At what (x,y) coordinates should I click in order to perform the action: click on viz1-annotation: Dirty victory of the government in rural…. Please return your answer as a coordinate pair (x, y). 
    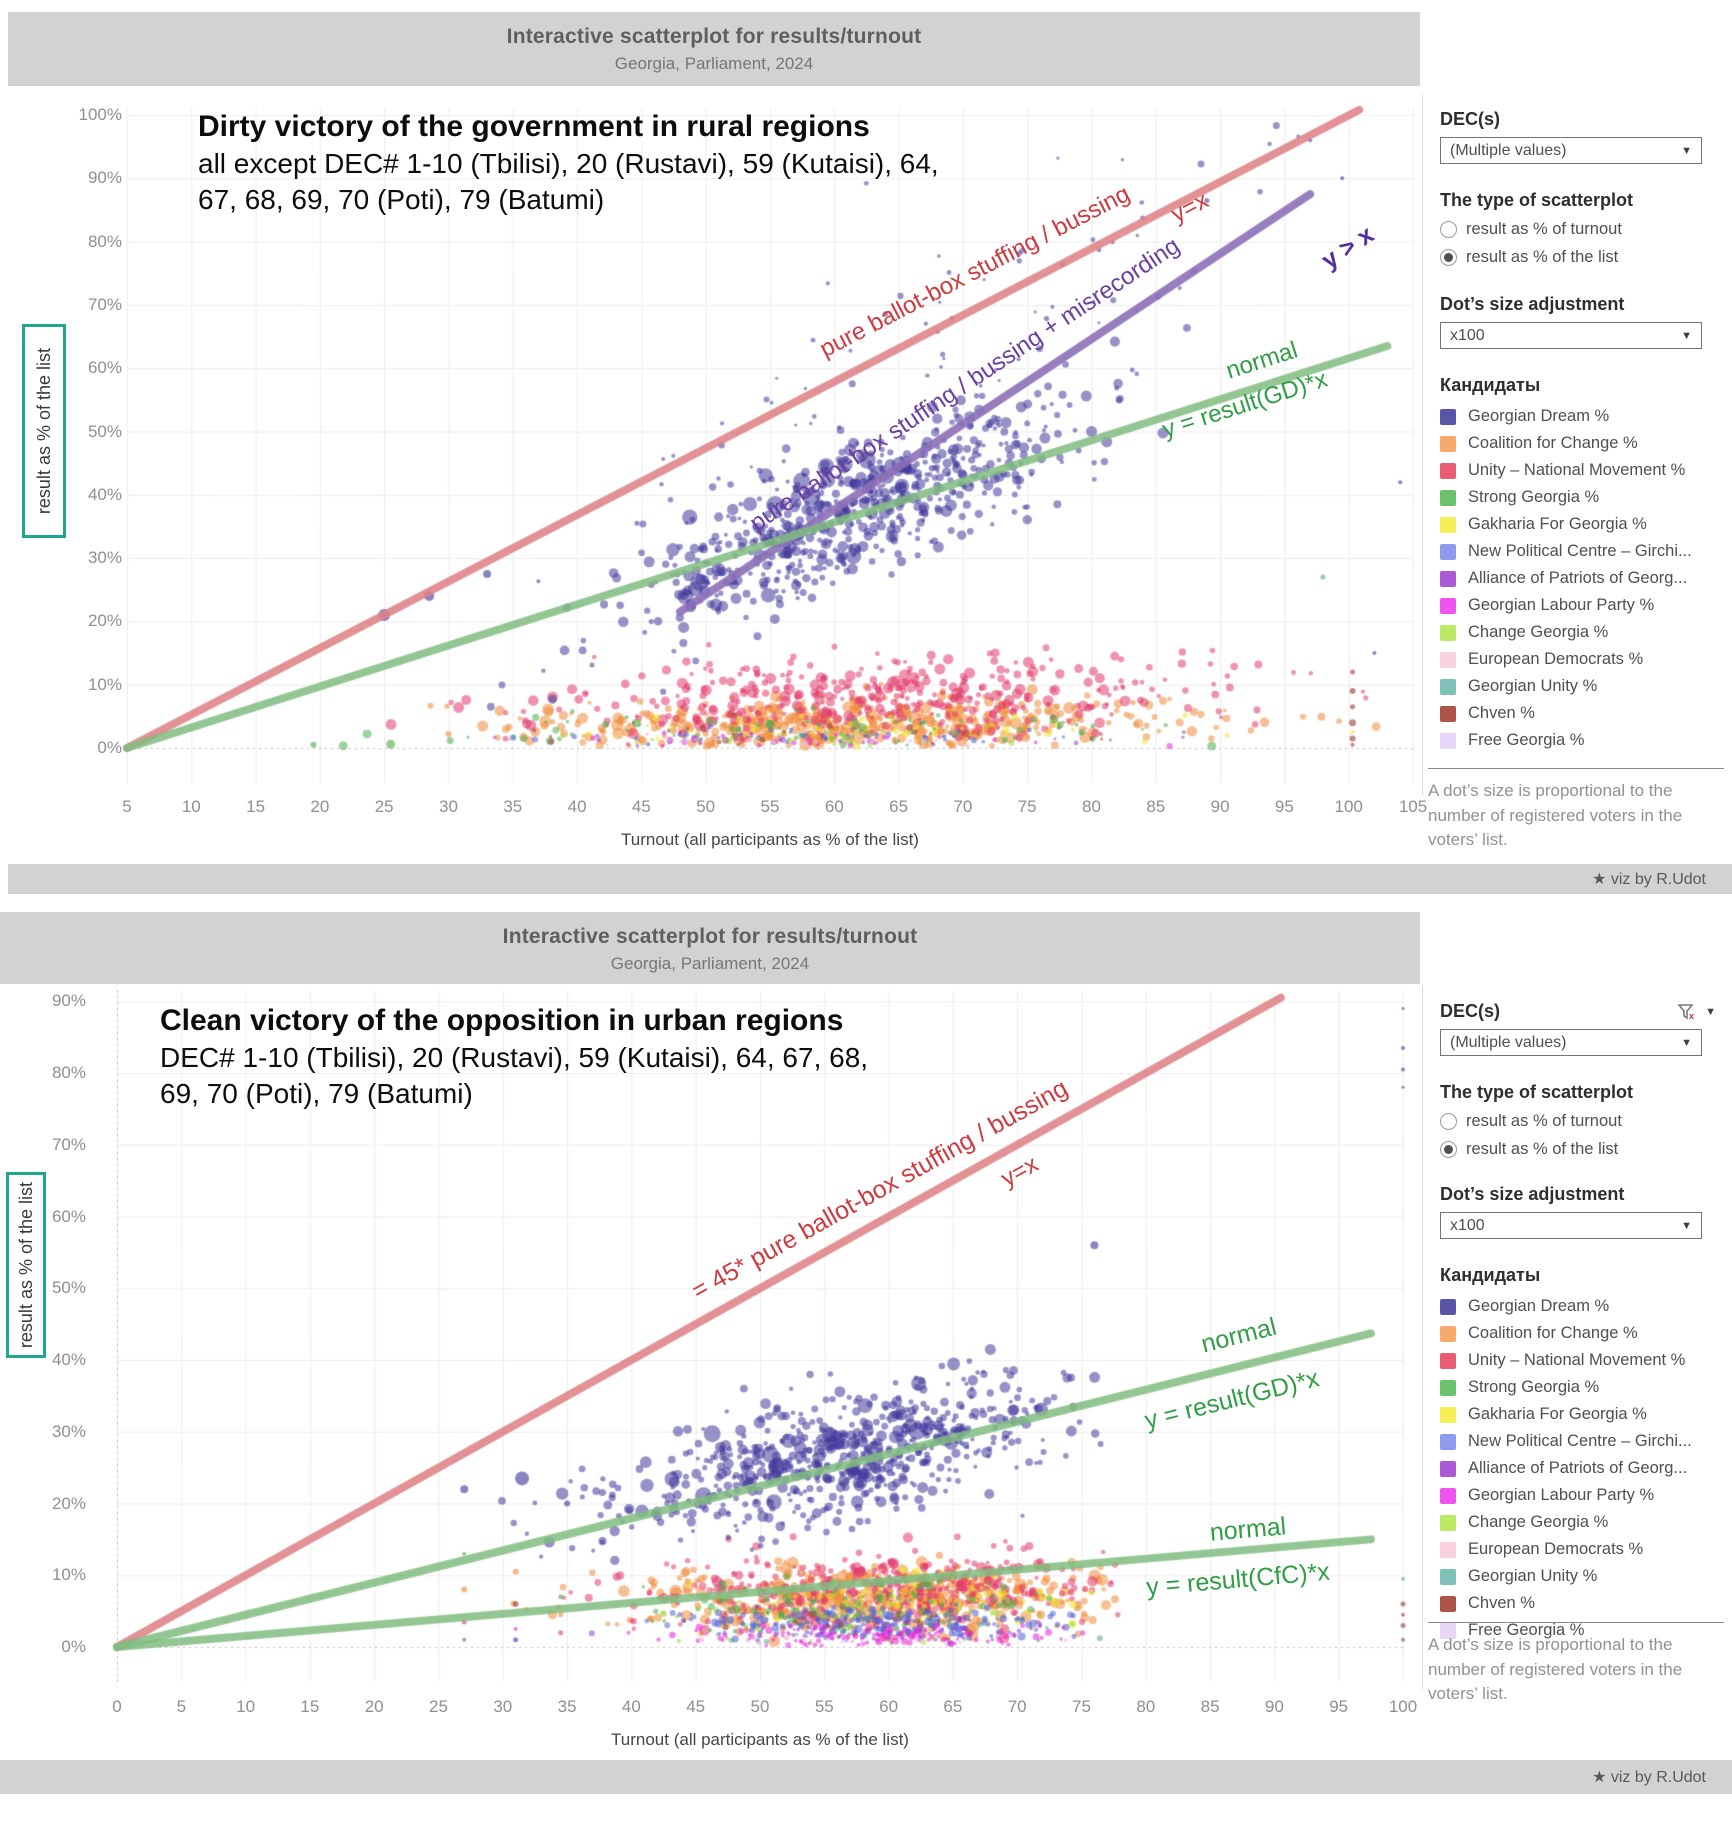
    Looking at the image, I should click on (568, 163).